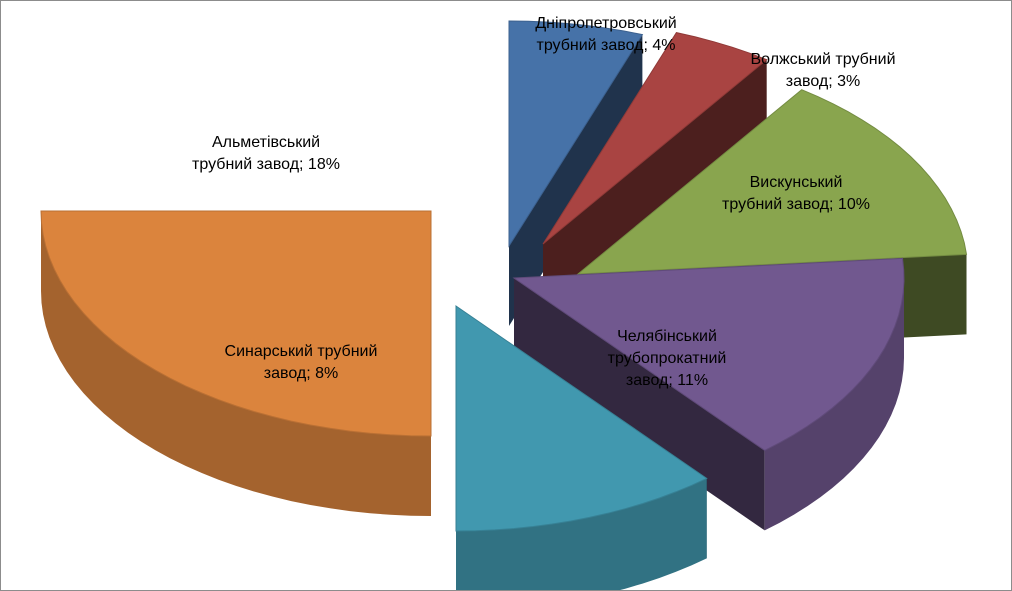  I want to click on pie-slice-label-3-line-1: Вискунський, so click(796, 182).